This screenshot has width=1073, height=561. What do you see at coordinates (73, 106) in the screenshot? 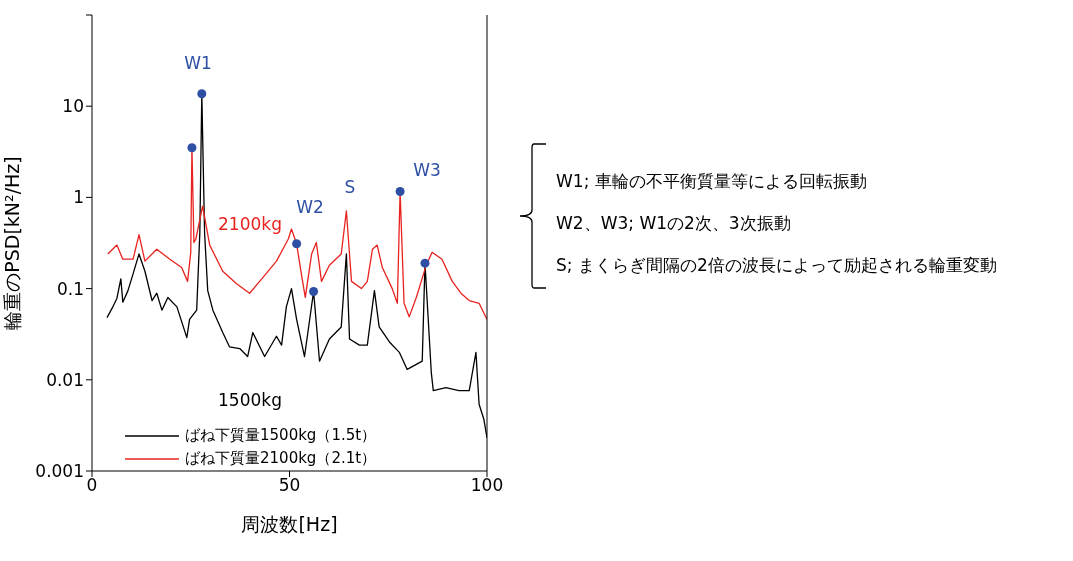
I see `y-tick-label: 10` at bounding box center [73, 106].